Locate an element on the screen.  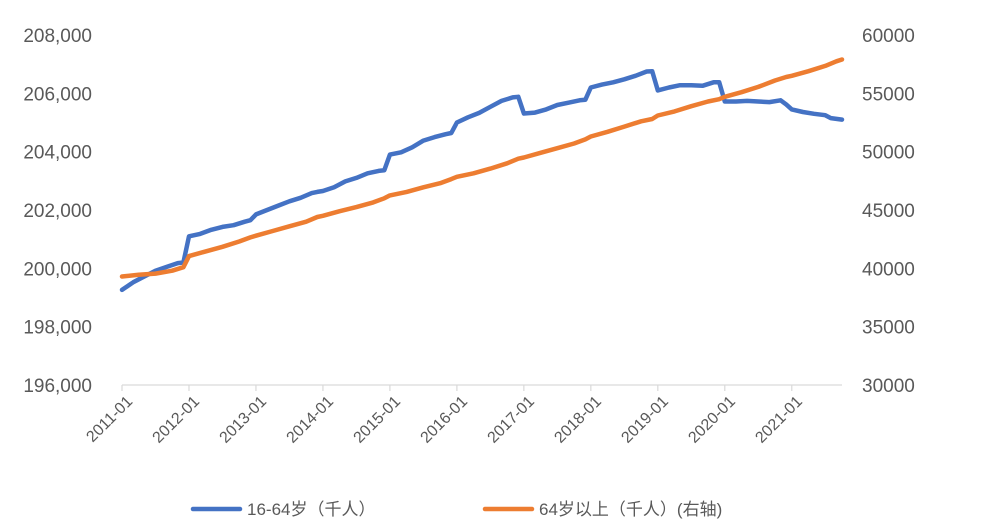
right-y-tick-label: 60000 is located at coordinates (888, 36).